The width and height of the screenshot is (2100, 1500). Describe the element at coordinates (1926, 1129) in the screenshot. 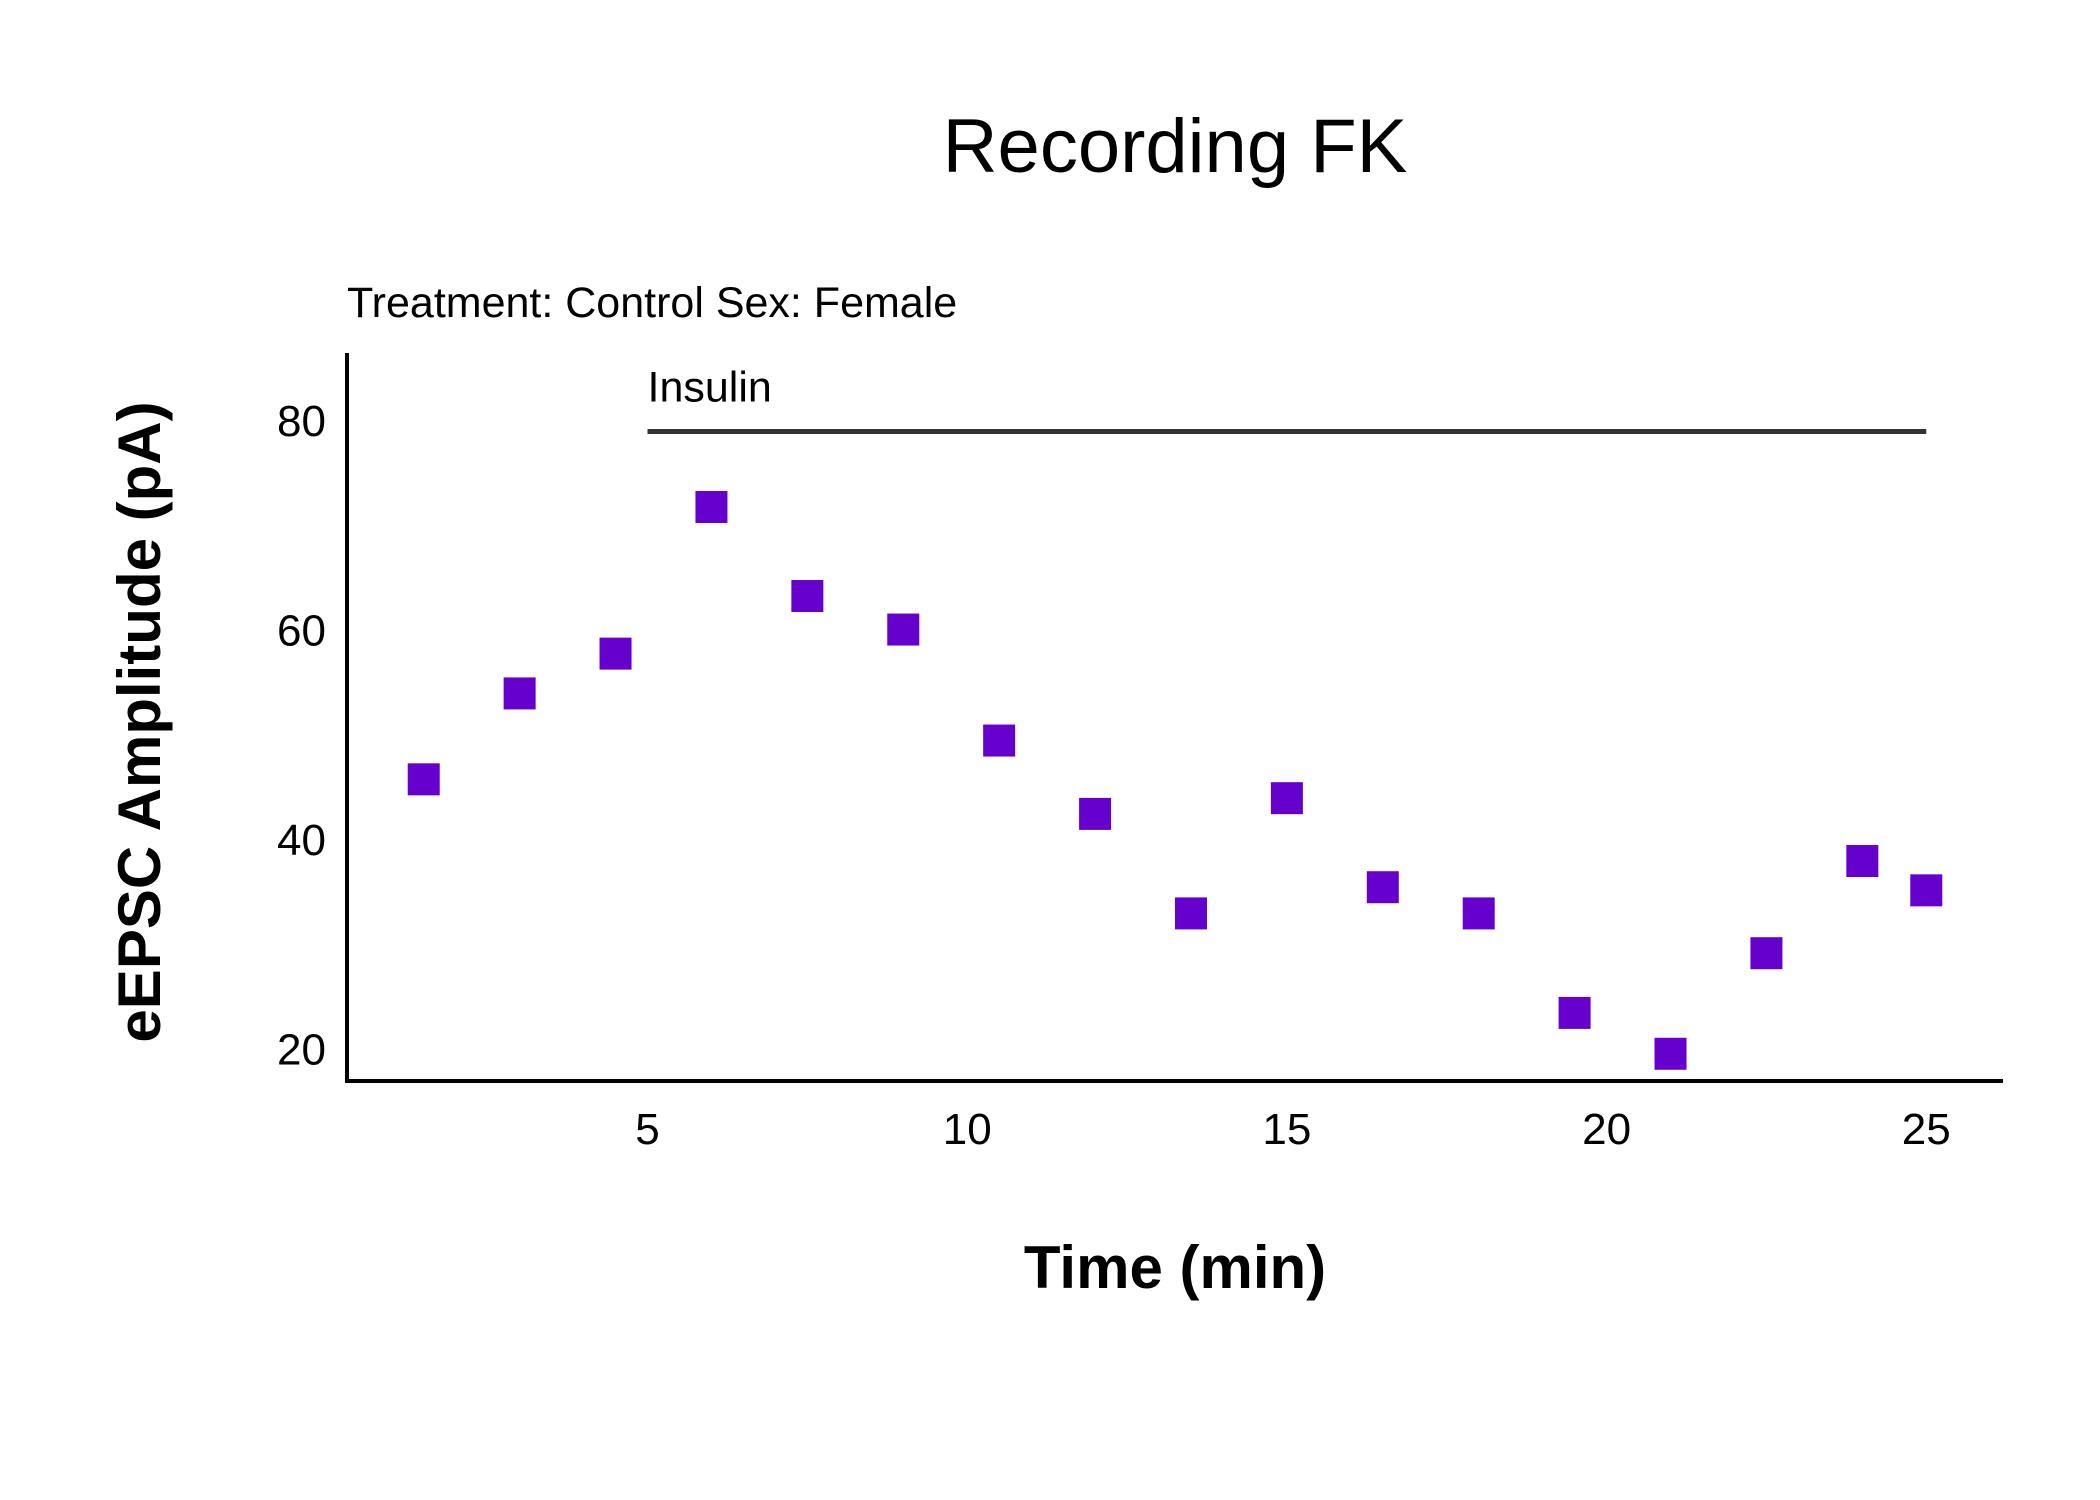

I see `x-tick-label: 25` at that location.